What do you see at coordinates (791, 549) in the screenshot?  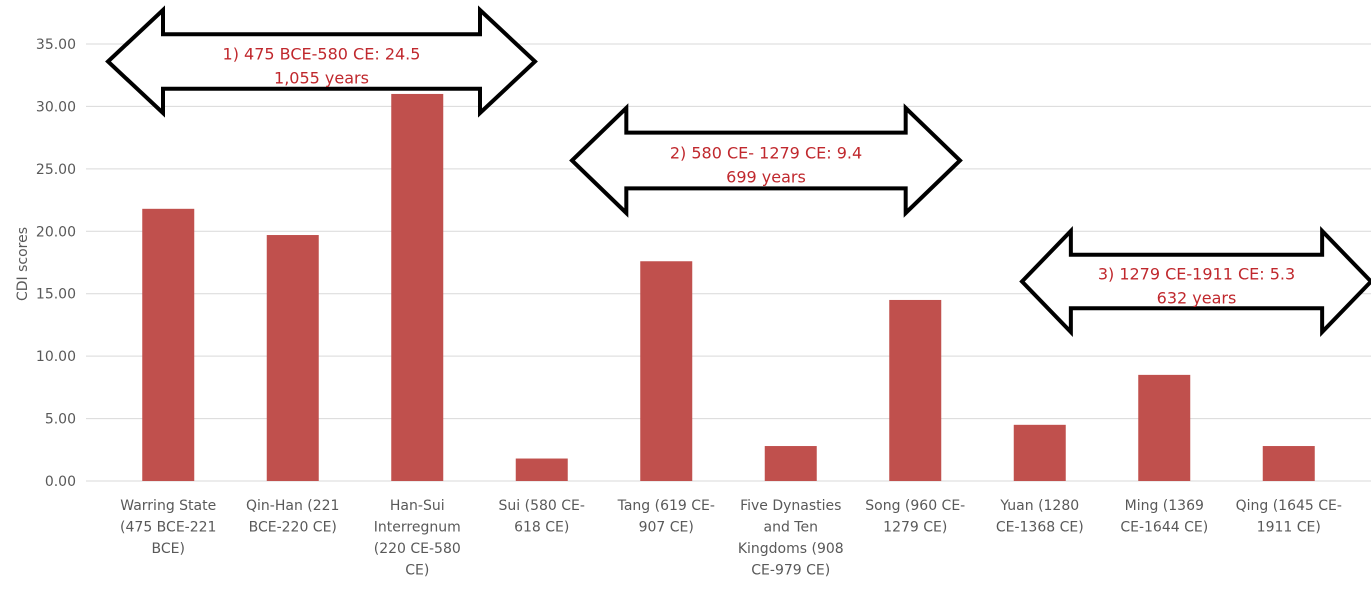 I see `x-tick-label-line: Kingdoms (908` at bounding box center [791, 549].